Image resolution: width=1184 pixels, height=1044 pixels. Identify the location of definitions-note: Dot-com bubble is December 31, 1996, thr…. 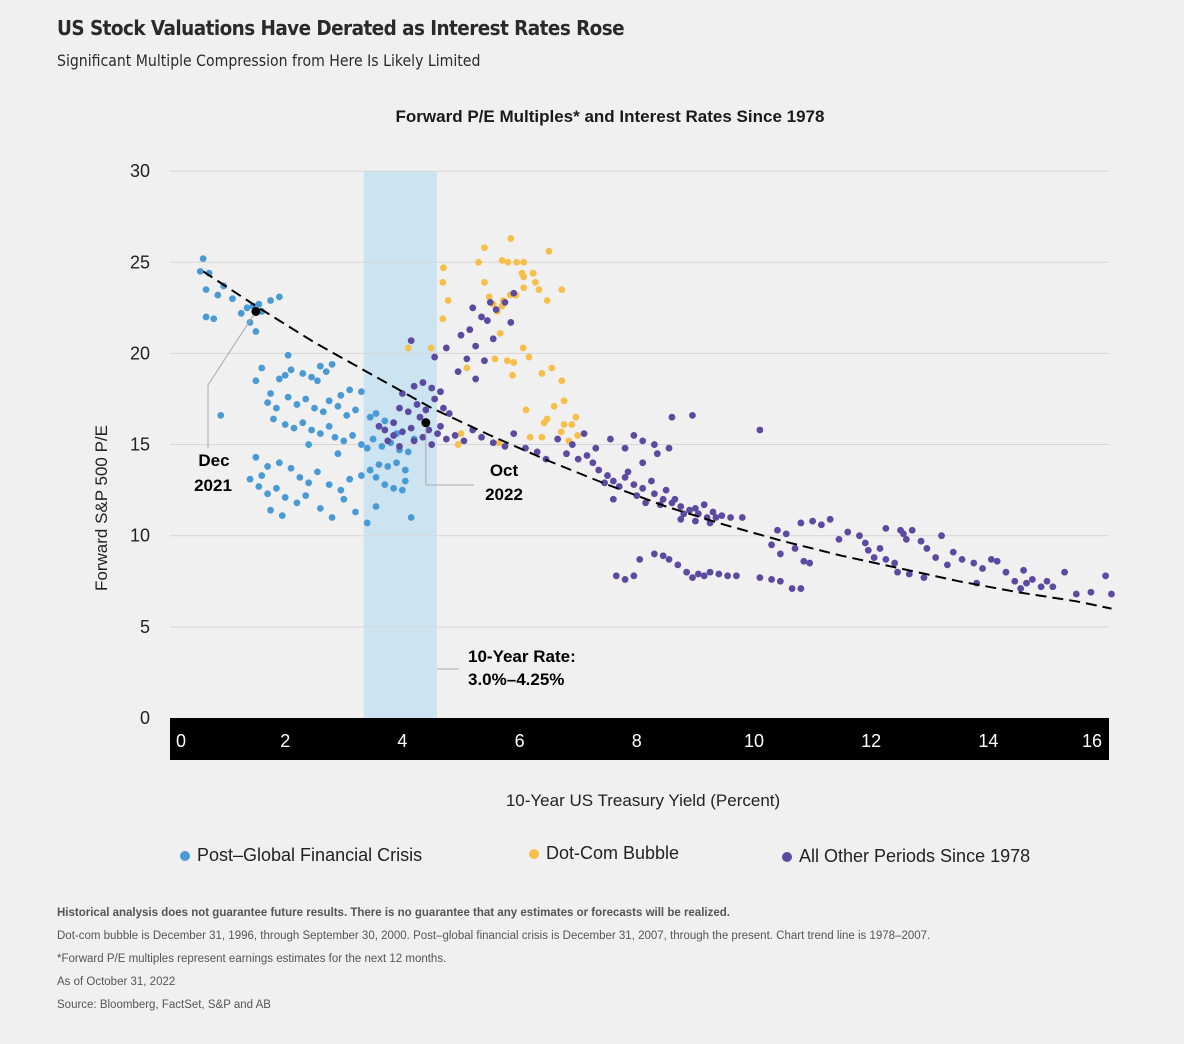
(494, 936).